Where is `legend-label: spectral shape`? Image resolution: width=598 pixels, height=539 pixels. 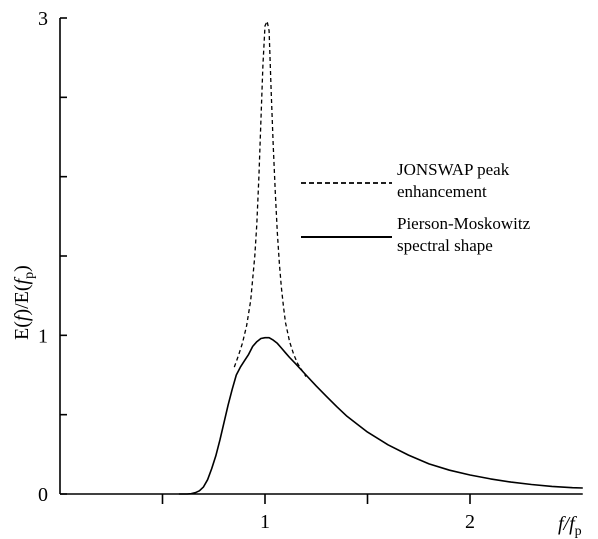 legend-label: spectral shape is located at coordinates (445, 245).